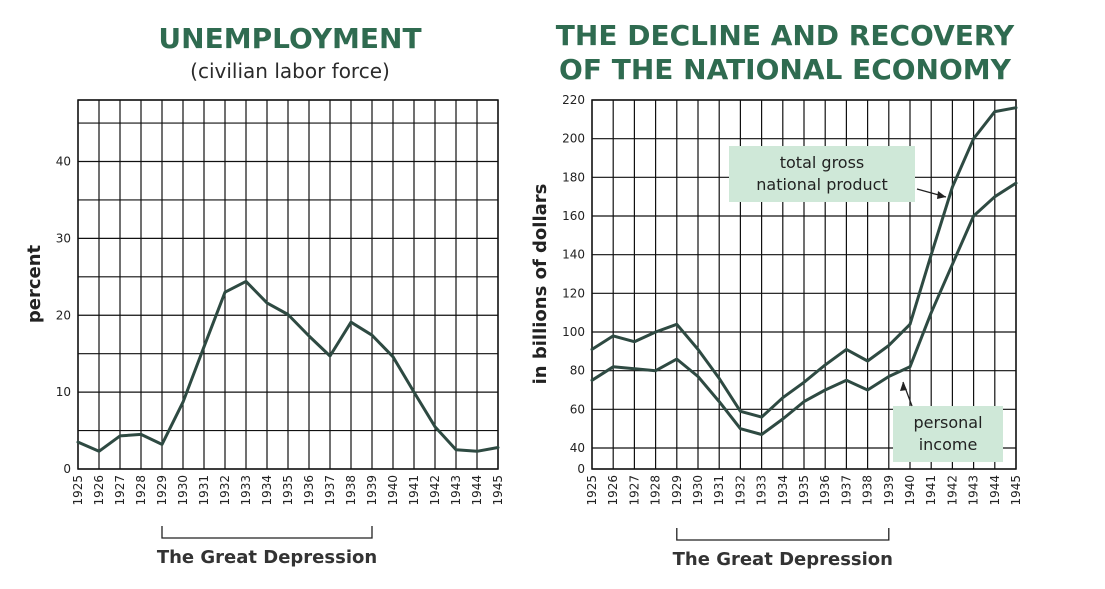 The image size is (1105, 589). What do you see at coordinates (289, 38) in the screenshot?
I see `chart-title: UNEMPLOYMENT` at bounding box center [289, 38].